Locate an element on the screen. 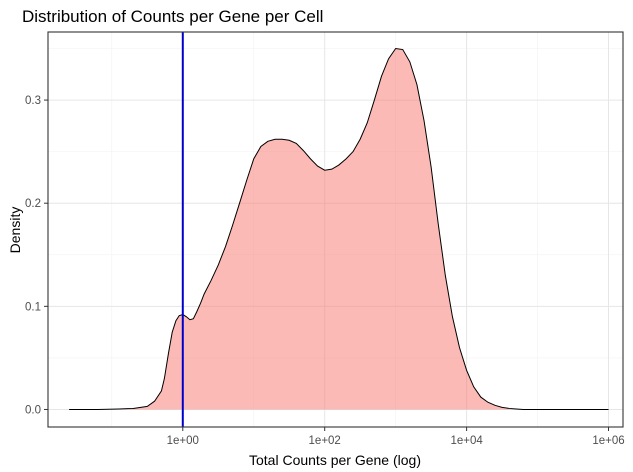 The image size is (633, 472). y-tick-label: 0.0 is located at coordinates (33, 410).